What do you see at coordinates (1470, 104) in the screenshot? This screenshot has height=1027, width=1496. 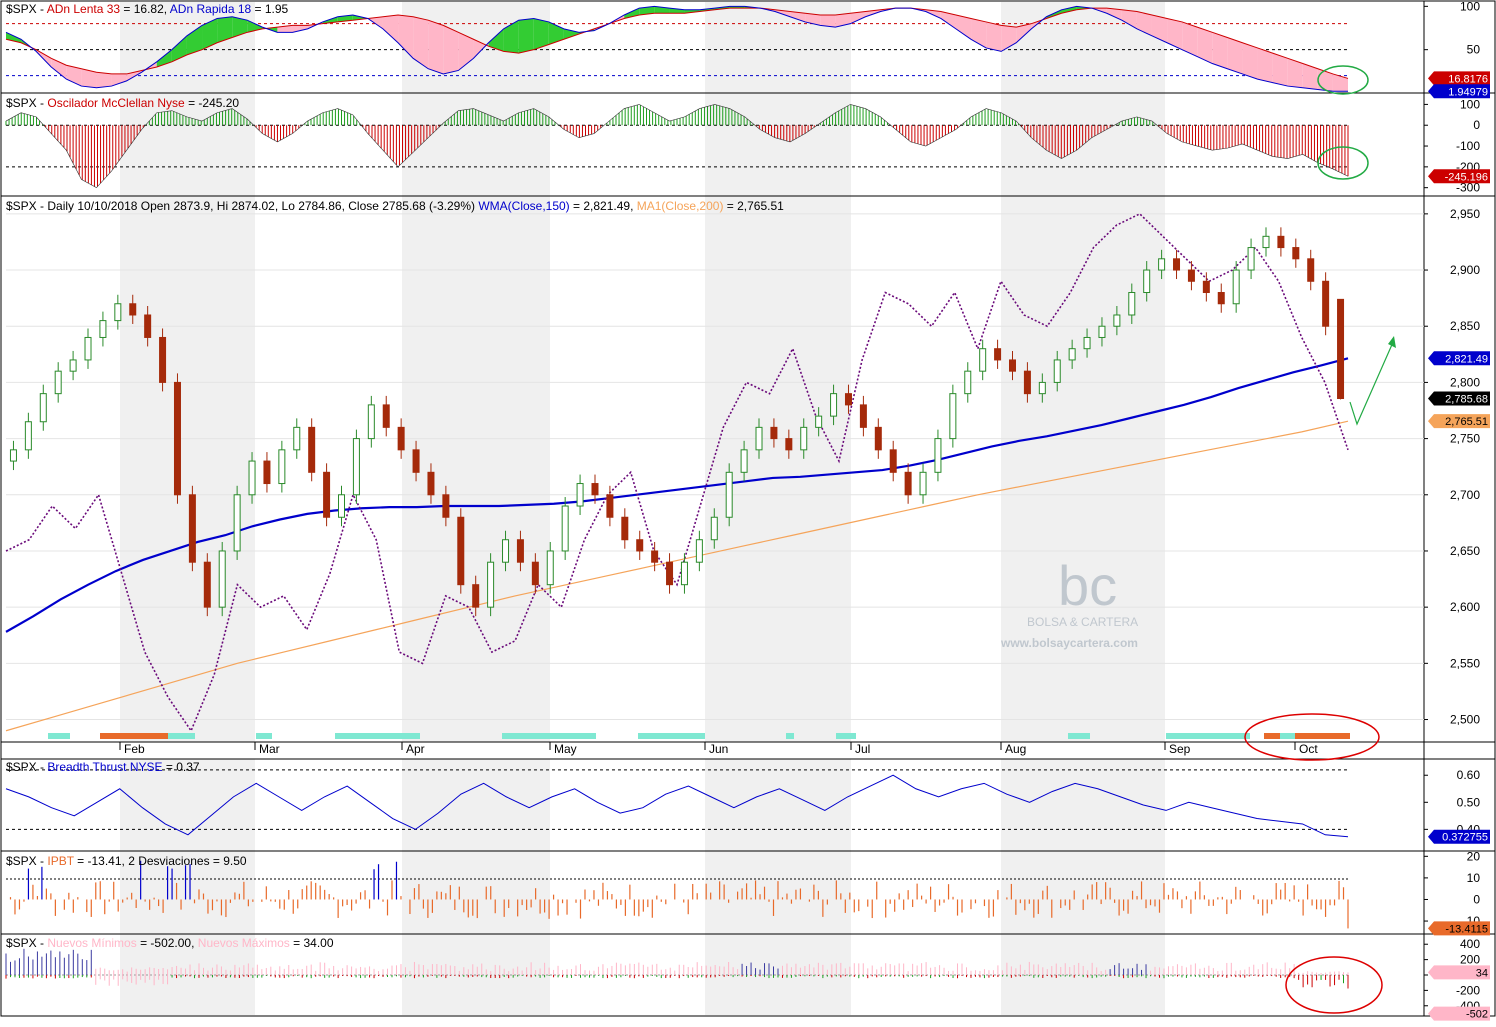 I see `axis-tick-label: 100` at bounding box center [1470, 104].